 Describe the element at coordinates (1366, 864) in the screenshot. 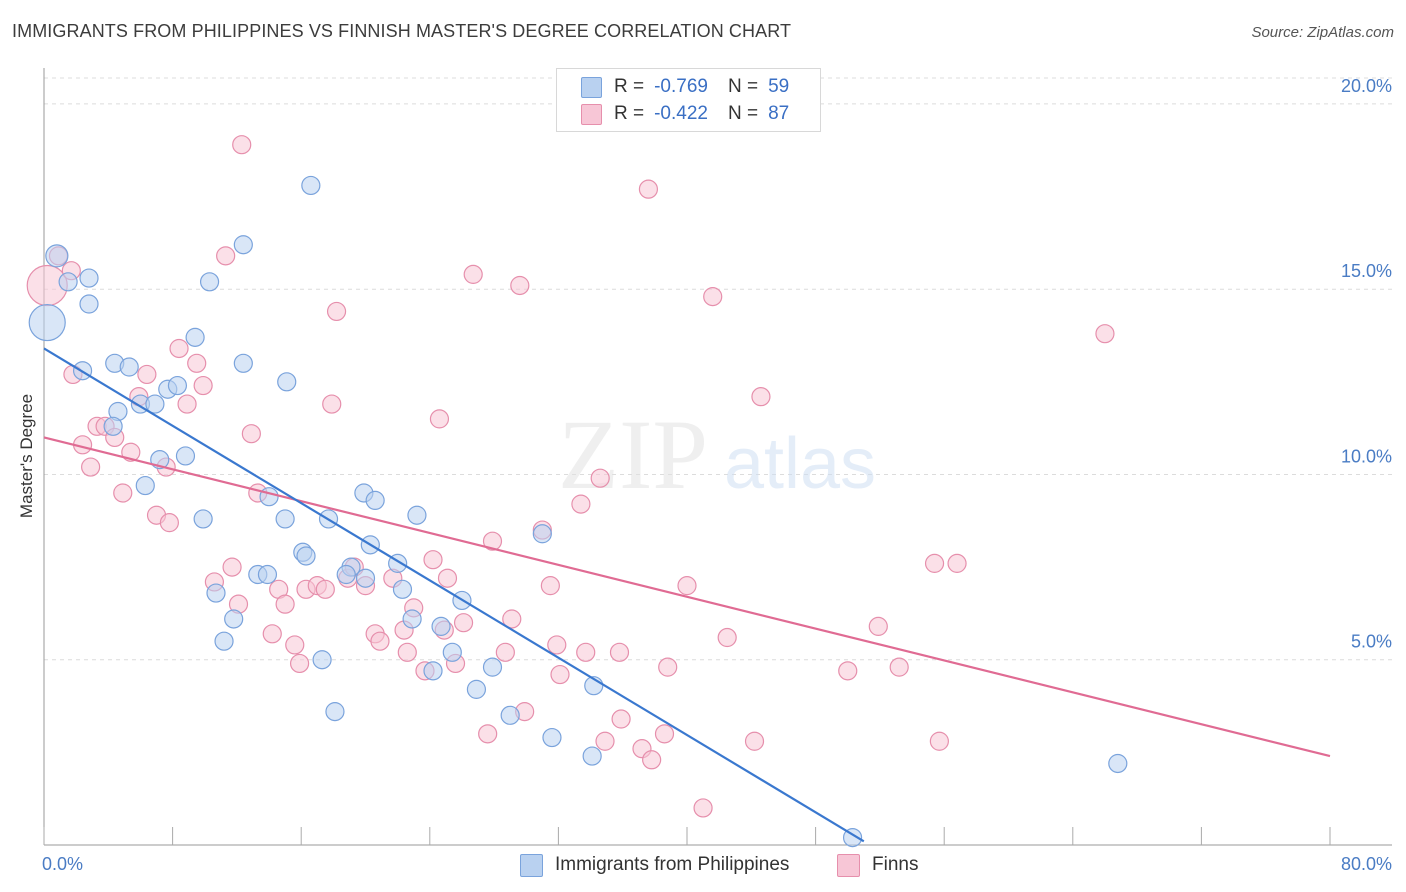

I see `x-tick-label: 80.0%` at that location.